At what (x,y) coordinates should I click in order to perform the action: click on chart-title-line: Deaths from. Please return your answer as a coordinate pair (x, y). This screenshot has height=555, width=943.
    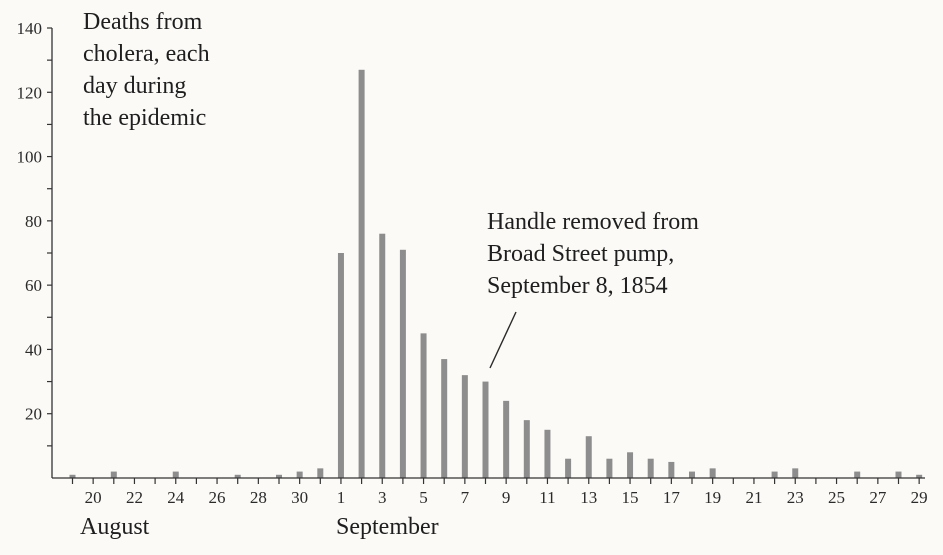
    Looking at the image, I should click on (143, 22).